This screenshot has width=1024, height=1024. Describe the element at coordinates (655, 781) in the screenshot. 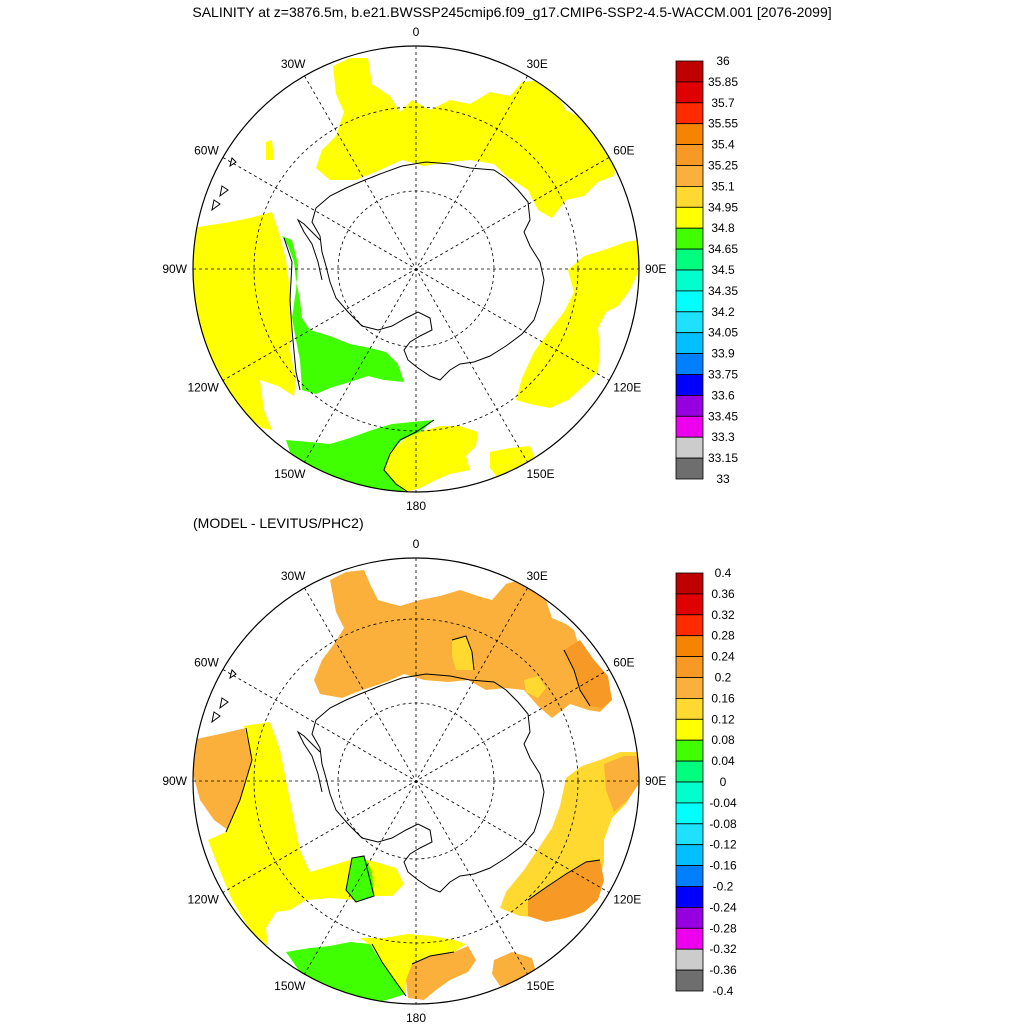

I see `longitude-label: 90E` at that location.